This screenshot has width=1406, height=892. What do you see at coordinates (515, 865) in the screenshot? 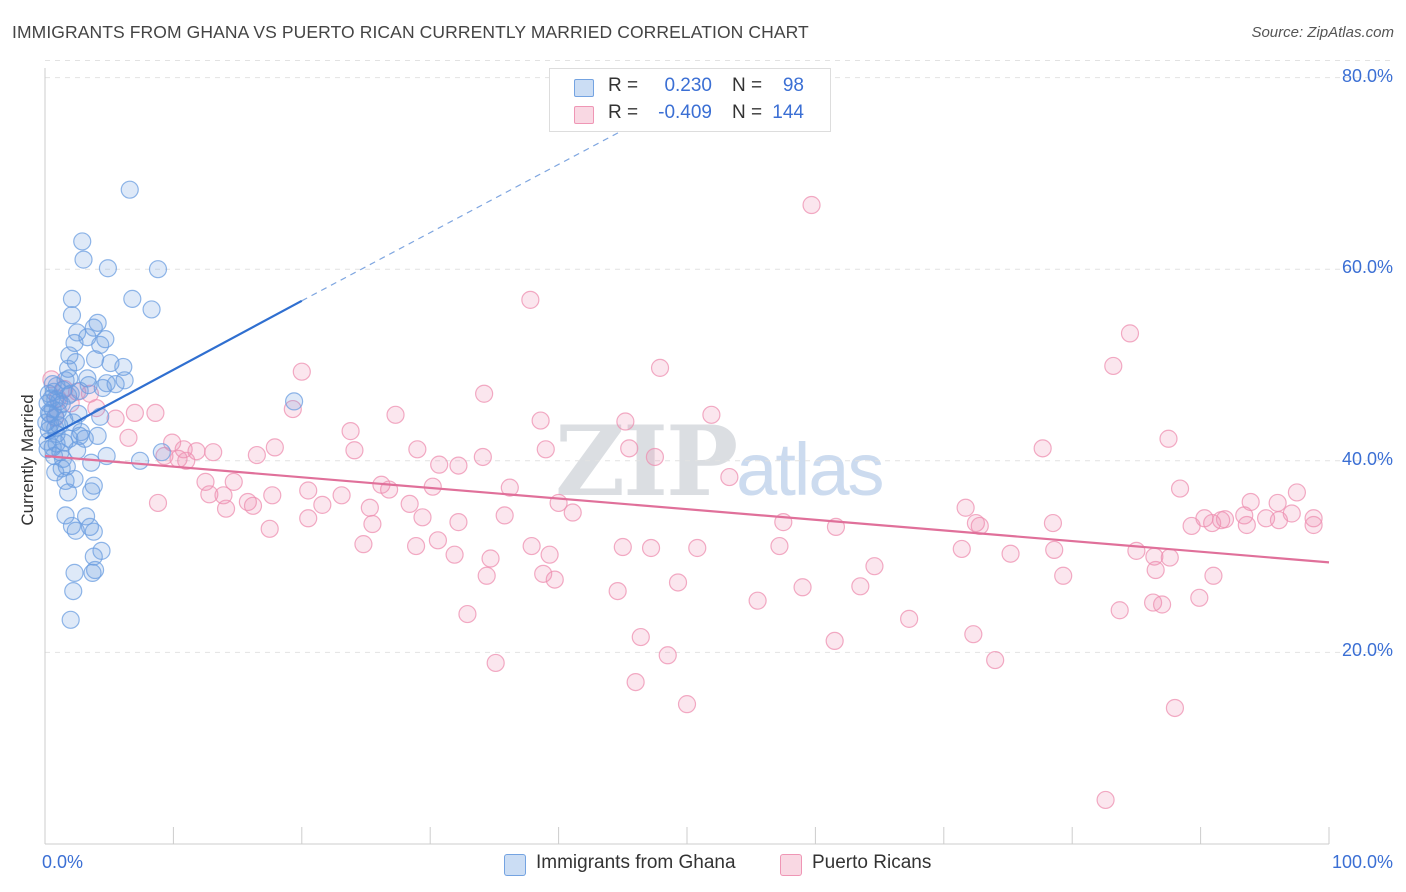
I see `legend-swatch` at bounding box center [515, 865].